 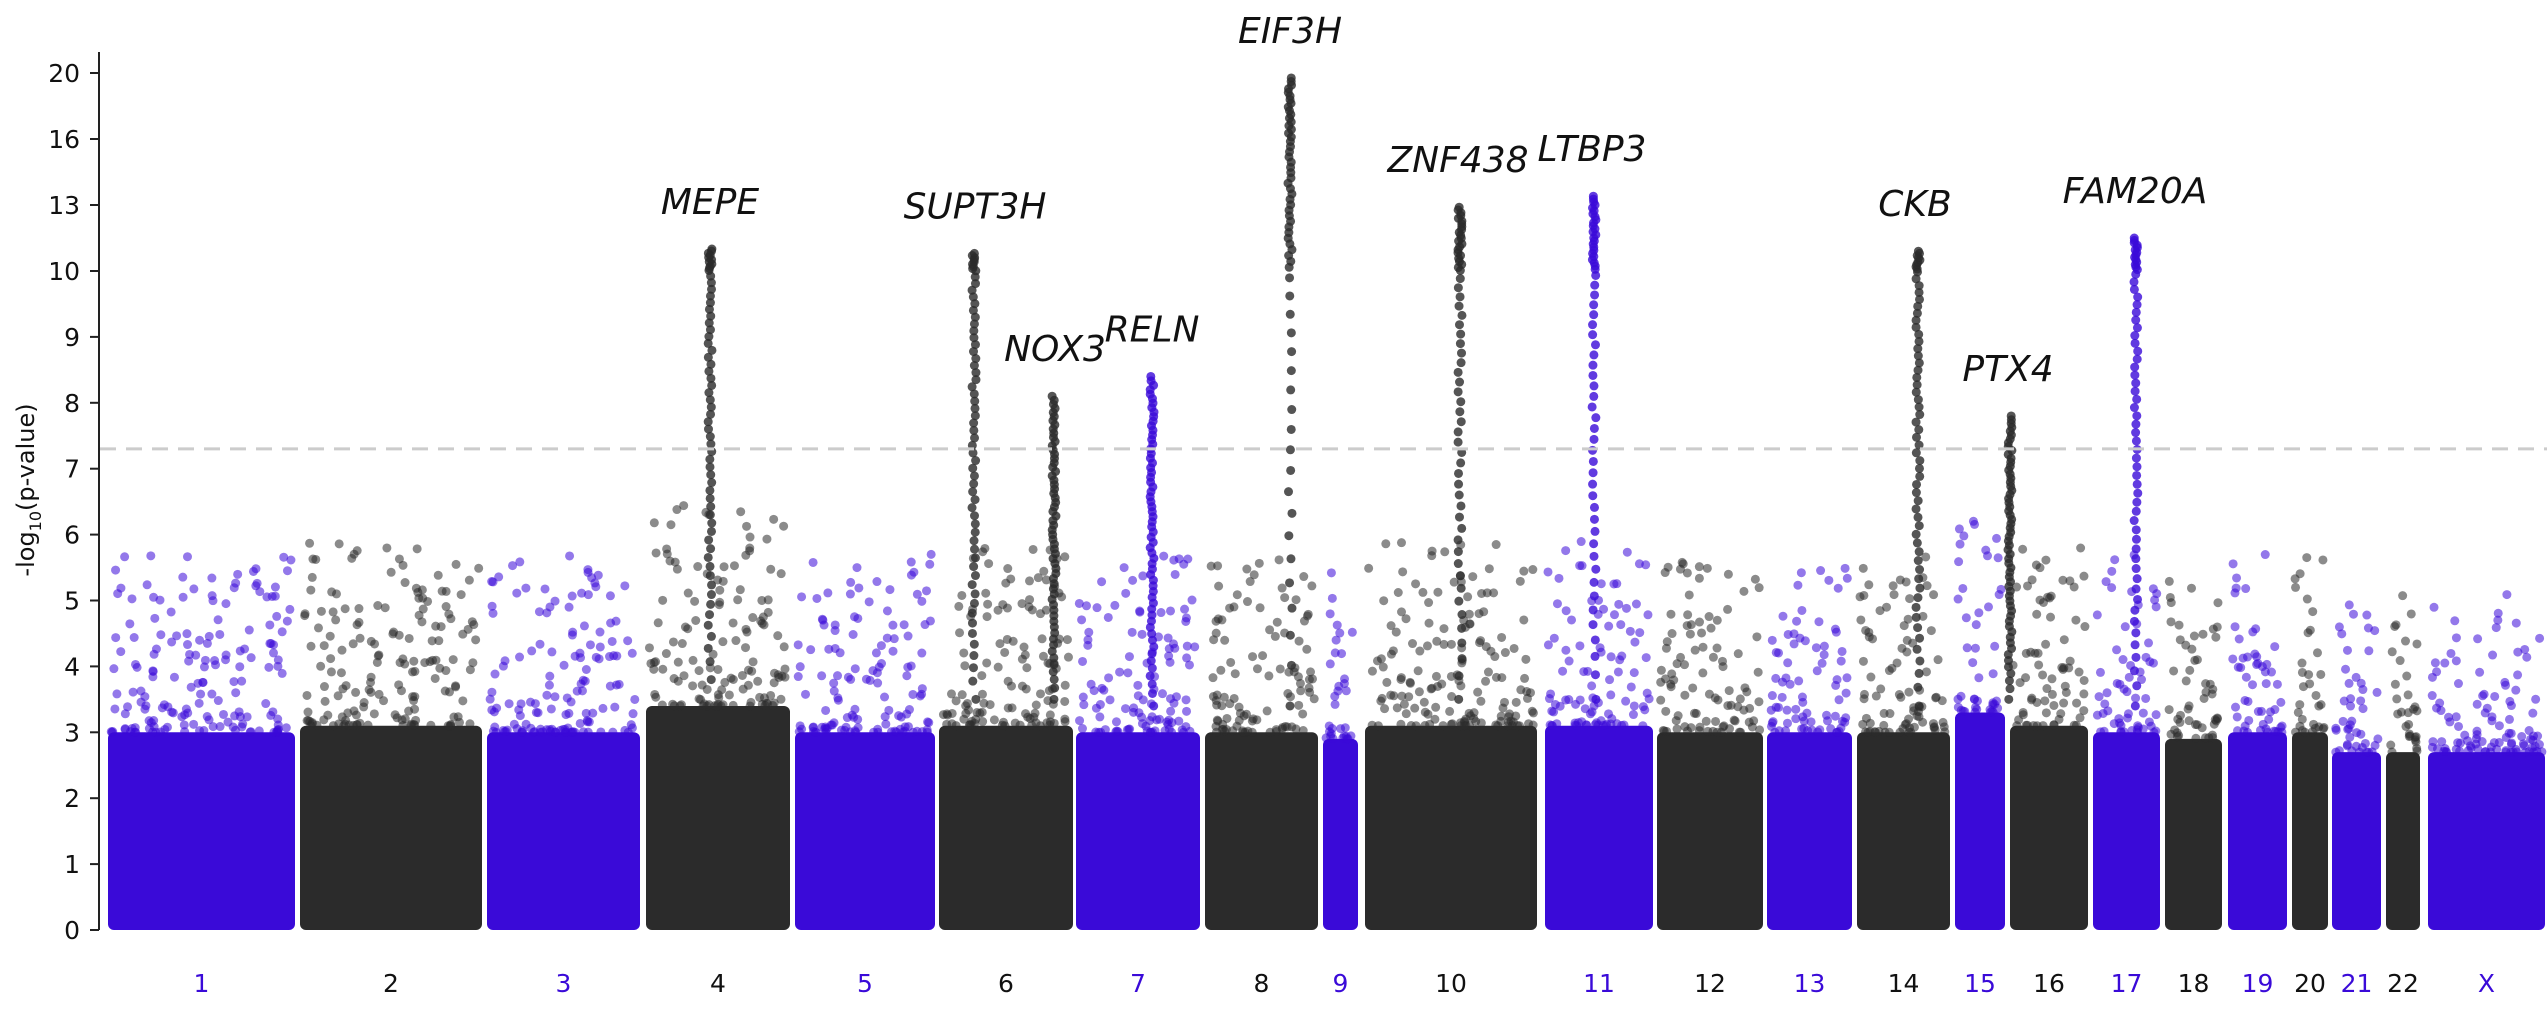 What do you see at coordinates (202, 983) in the screenshot?
I see `chromosome-label-1: 1` at bounding box center [202, 983].